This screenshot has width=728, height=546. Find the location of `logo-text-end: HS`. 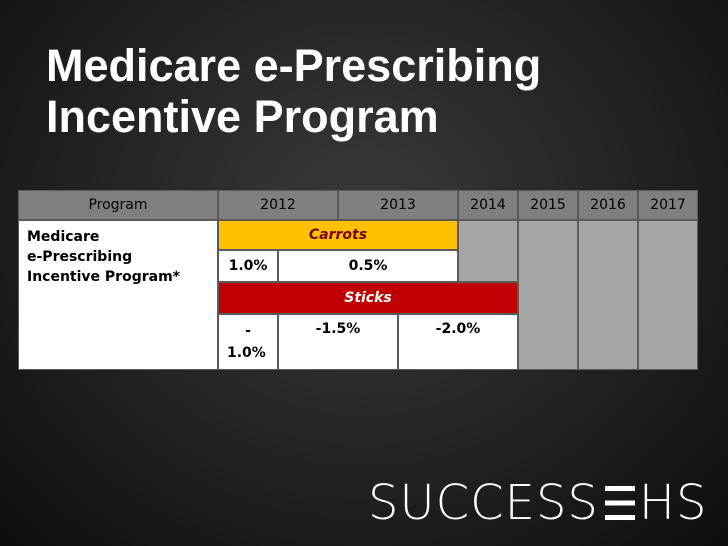

logo-text-end: HS is located at coordinates (673, 503).